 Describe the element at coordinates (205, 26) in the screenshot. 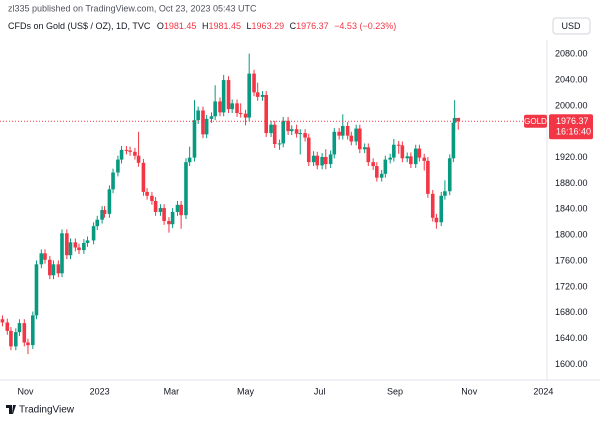

I see `high-label: H` at that location.